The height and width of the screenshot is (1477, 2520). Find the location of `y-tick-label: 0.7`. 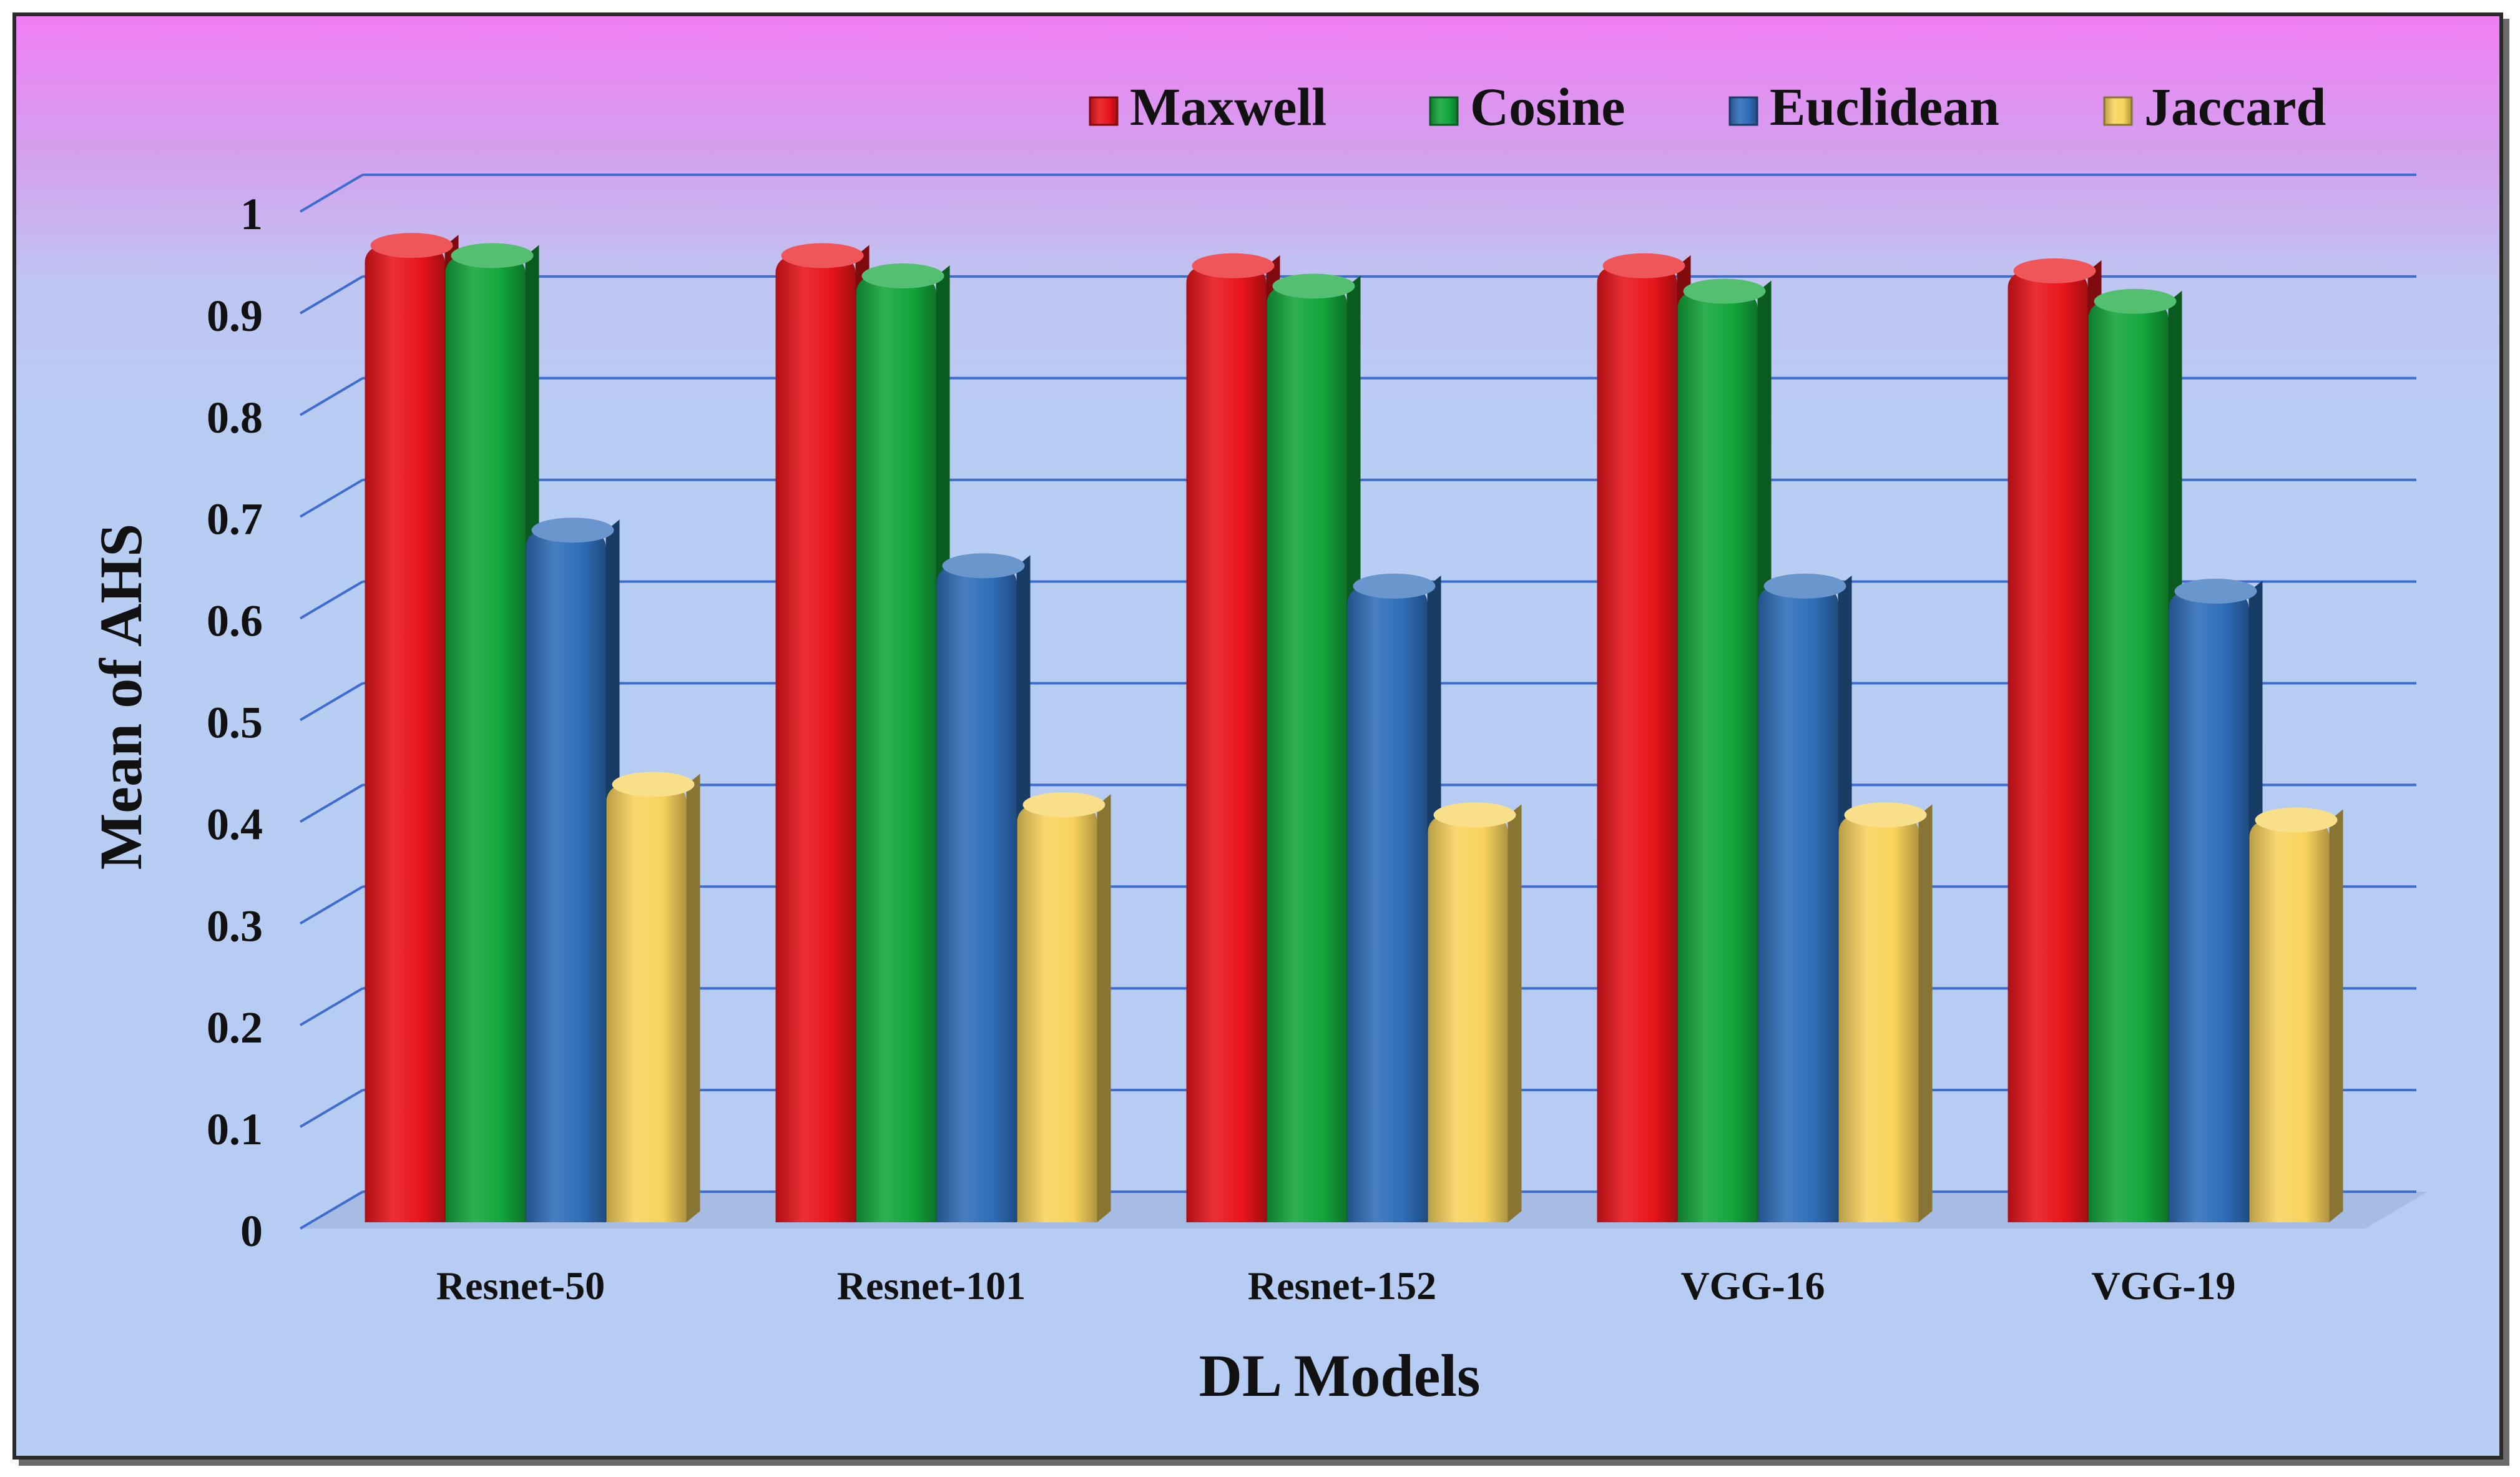

y-tick-label: 0.7 is located at coordinates (235, 519).